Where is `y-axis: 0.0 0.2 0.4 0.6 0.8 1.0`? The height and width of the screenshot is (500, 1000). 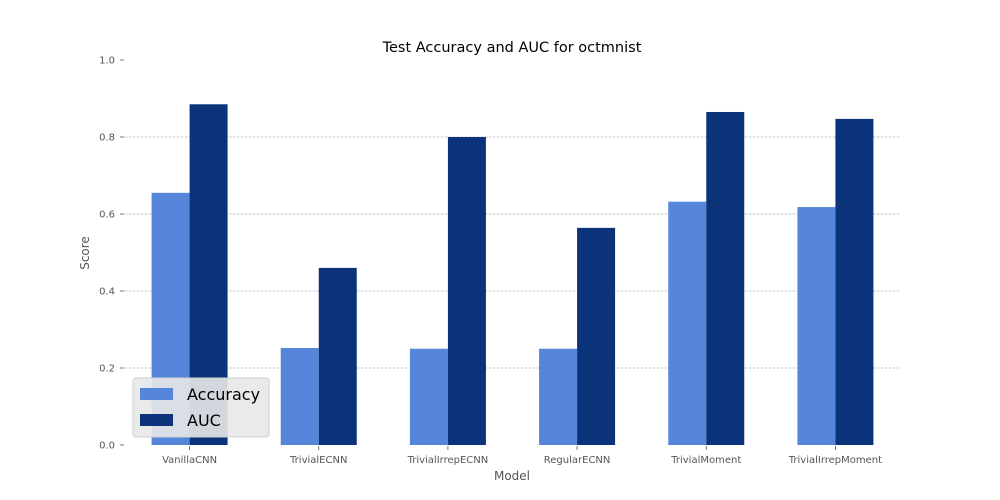 y-axis: 0.0 0.2 0.4 0.6 0.8 1.0 is located at coordinates (111, 254).